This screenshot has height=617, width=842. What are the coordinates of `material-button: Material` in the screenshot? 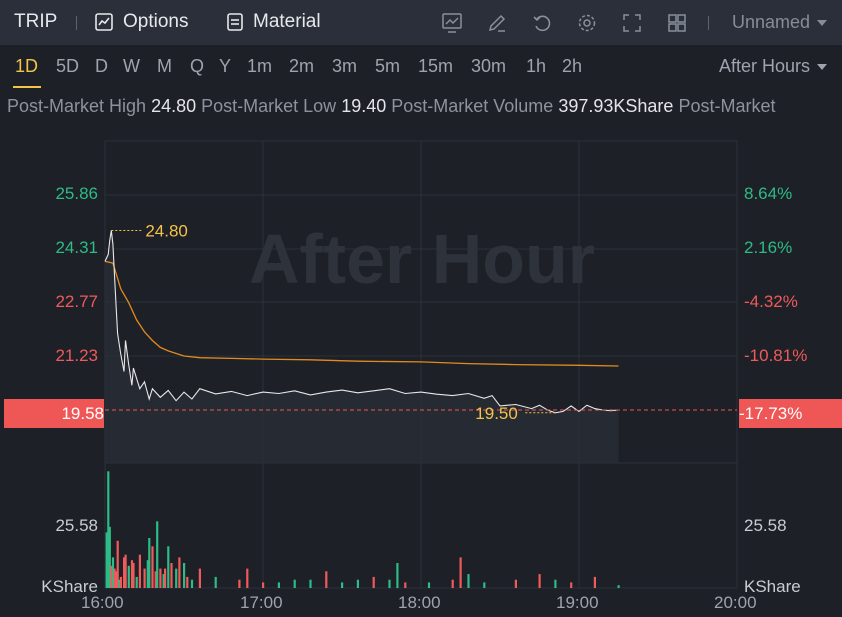 It's located at (273, 22).